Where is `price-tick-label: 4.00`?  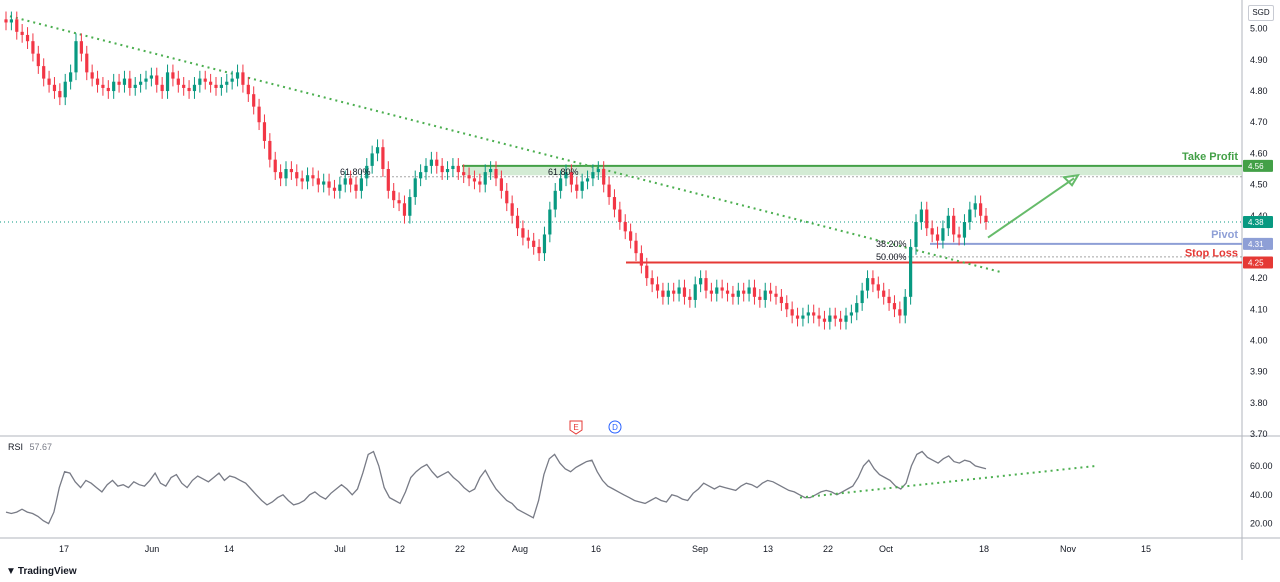
price-tick-label: 4.00 is located at coordinates (1259, 340).